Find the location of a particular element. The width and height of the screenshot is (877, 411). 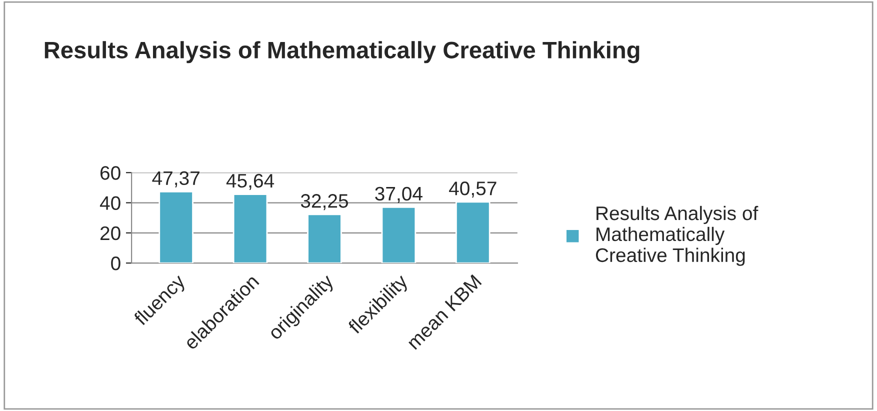

chart-title: Results Analysis of Mathematically Creative Thinking is located at coordinates (342, 52).